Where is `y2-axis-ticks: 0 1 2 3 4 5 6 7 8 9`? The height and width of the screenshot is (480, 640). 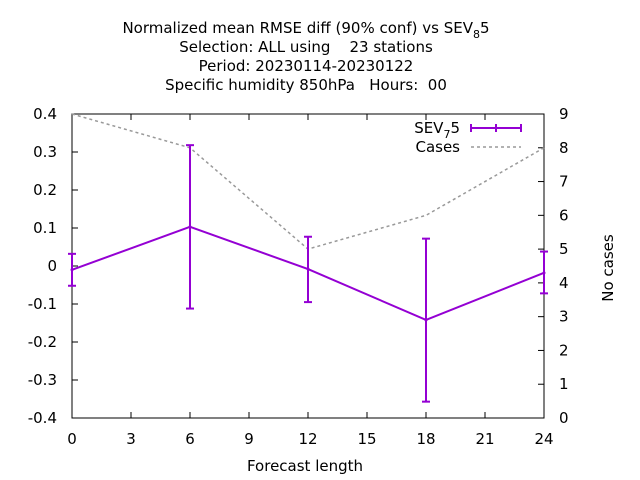 y2-axis-ticks: 0 1 2 3 4 5 6 7 8 9 is located at coordinates (553, 266).